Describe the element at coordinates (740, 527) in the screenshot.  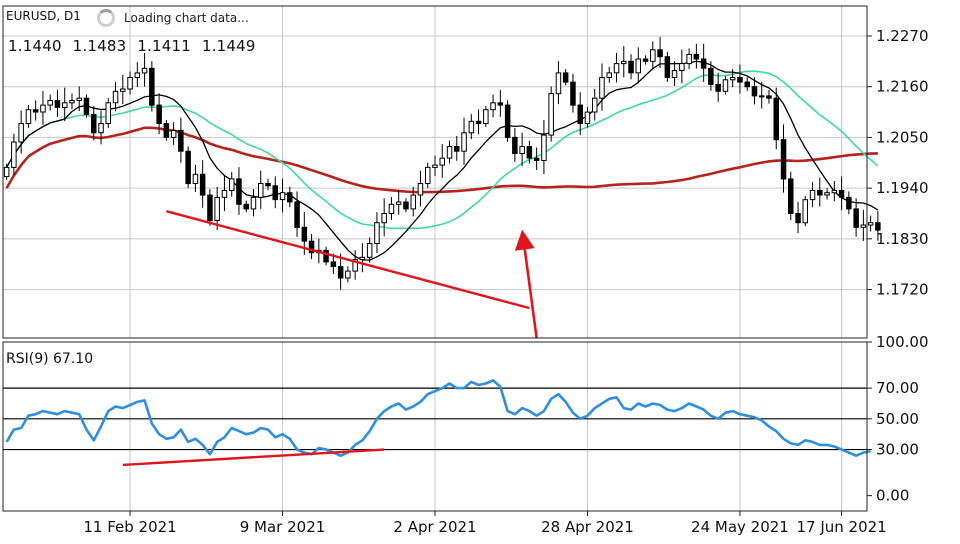
I see `x-tick-label-4: 24 May 2021` at that location.